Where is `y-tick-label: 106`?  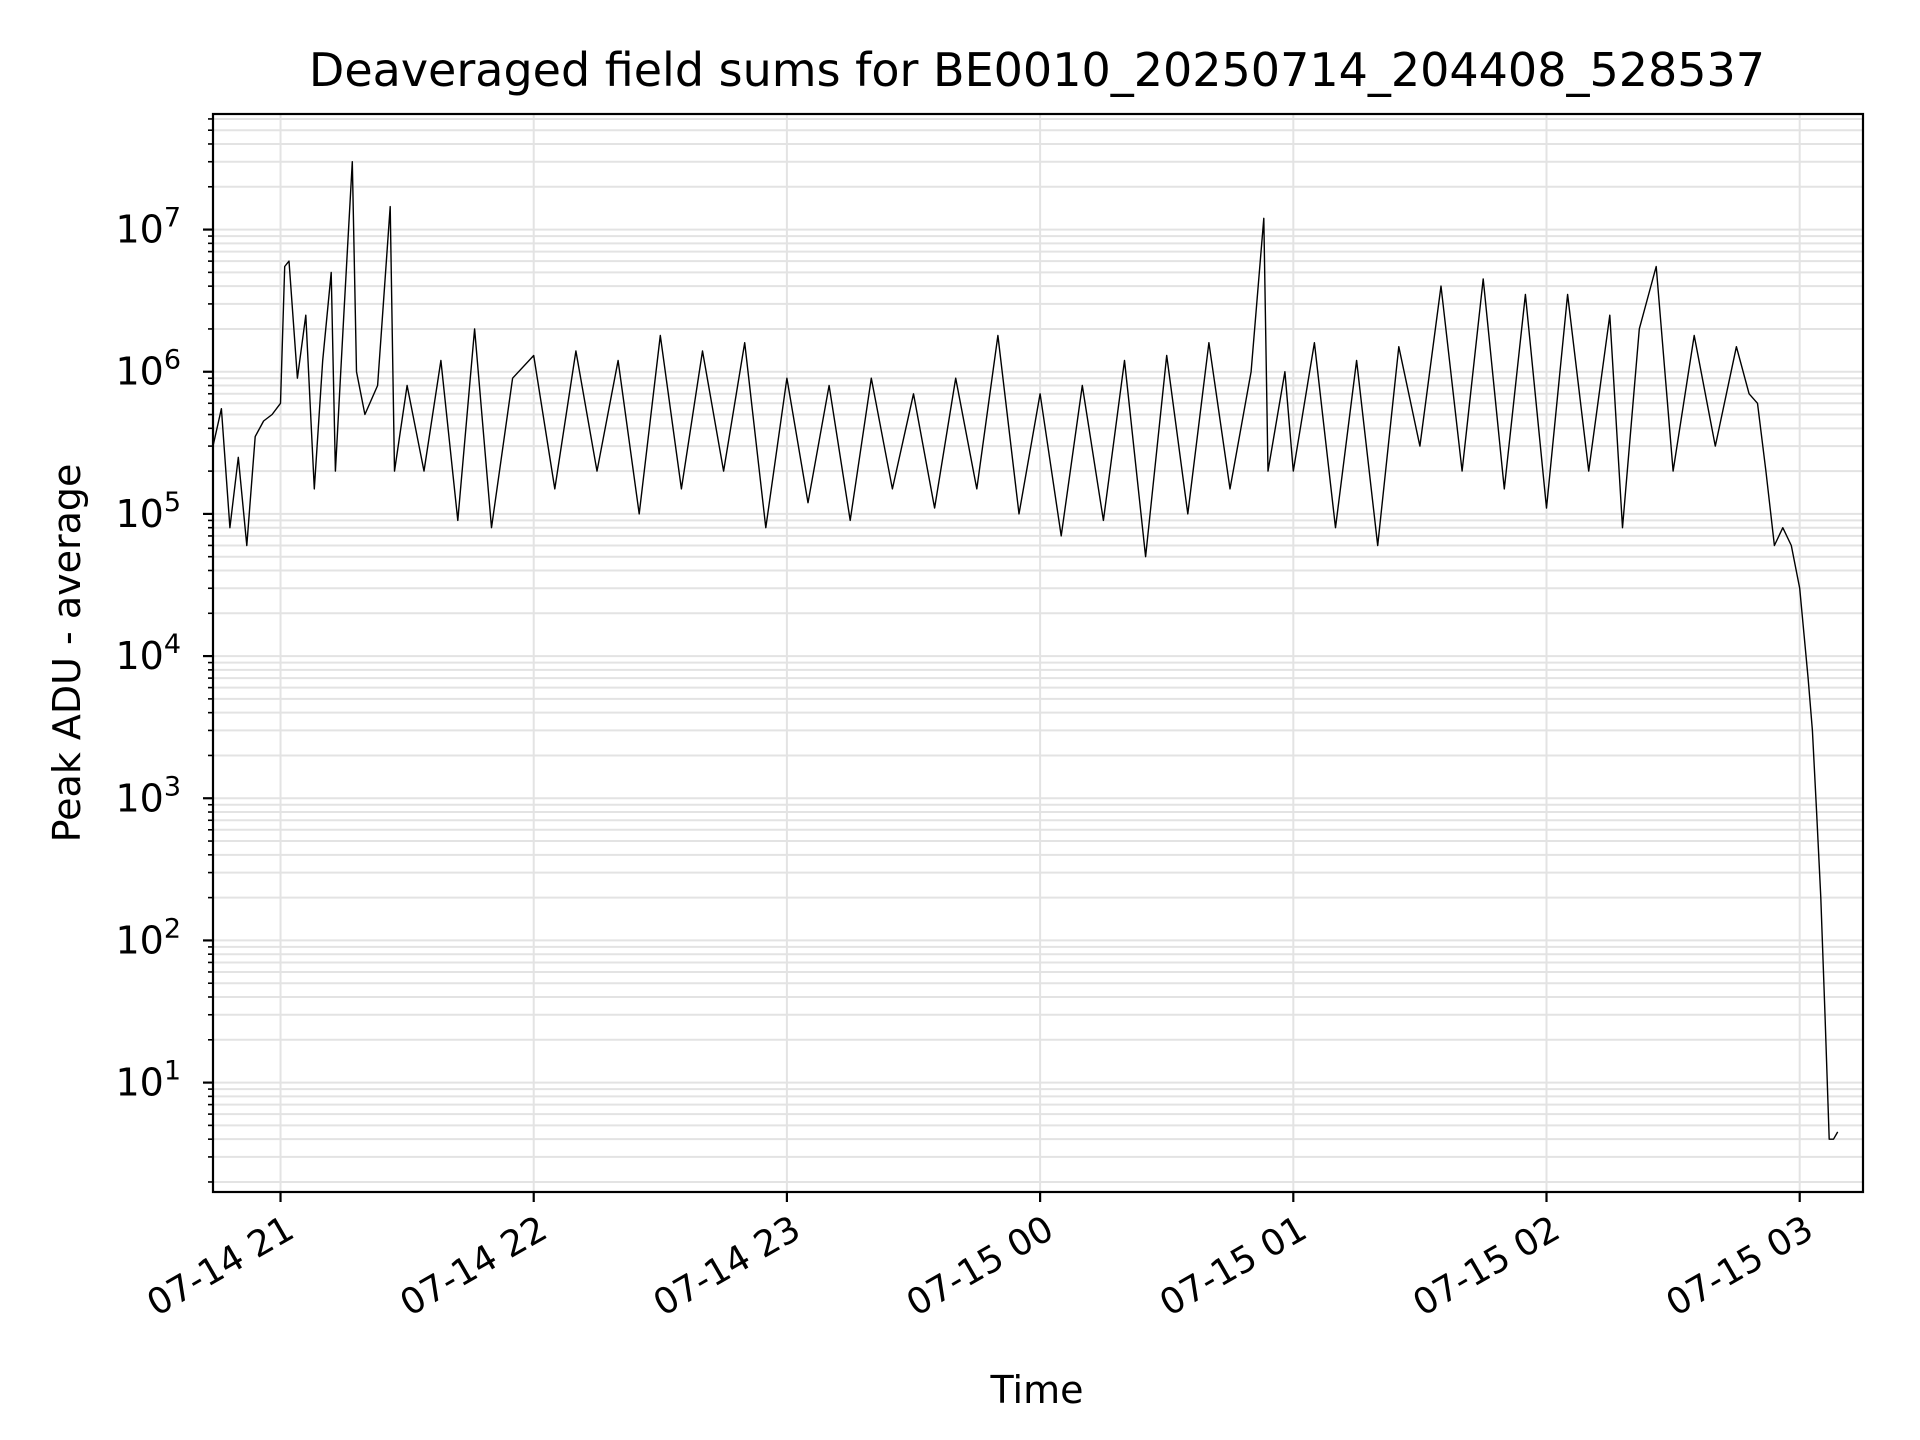
y-tick-label: 106 is located at coordinates (148, 369).